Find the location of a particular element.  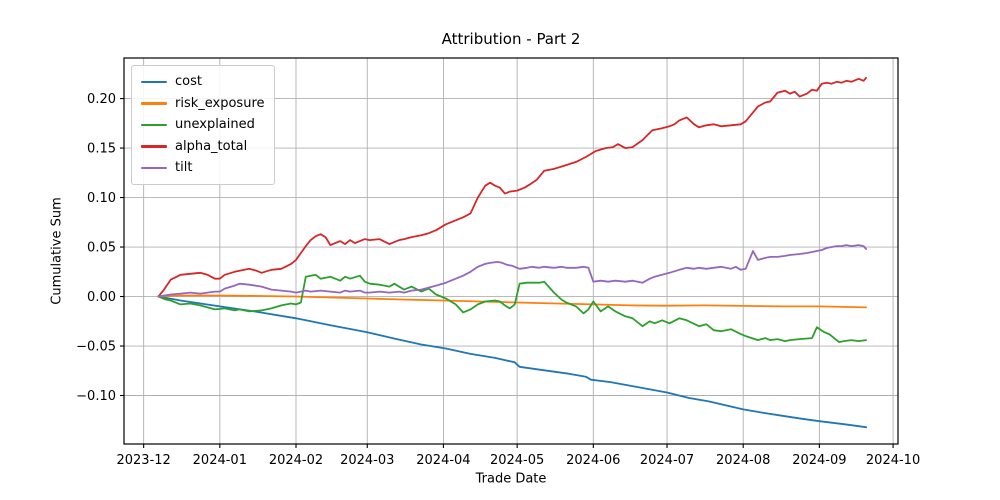

x-tick-label: 2024-06 is located at coordinates (593, 460).